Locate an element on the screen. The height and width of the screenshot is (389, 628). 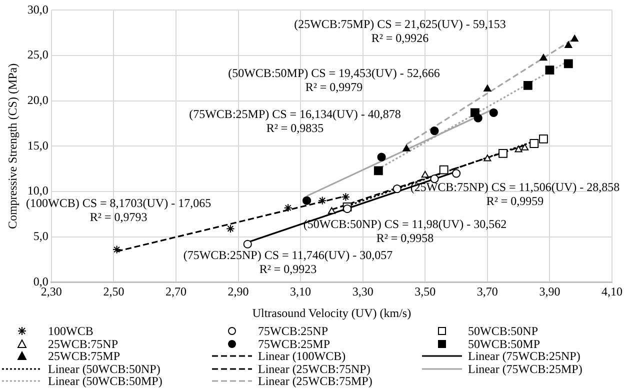
annotation: (25WCB:75NP) CS = 11,506(UV) - 28,858 R² = 0,9959 is located at coordinates (515, 194).